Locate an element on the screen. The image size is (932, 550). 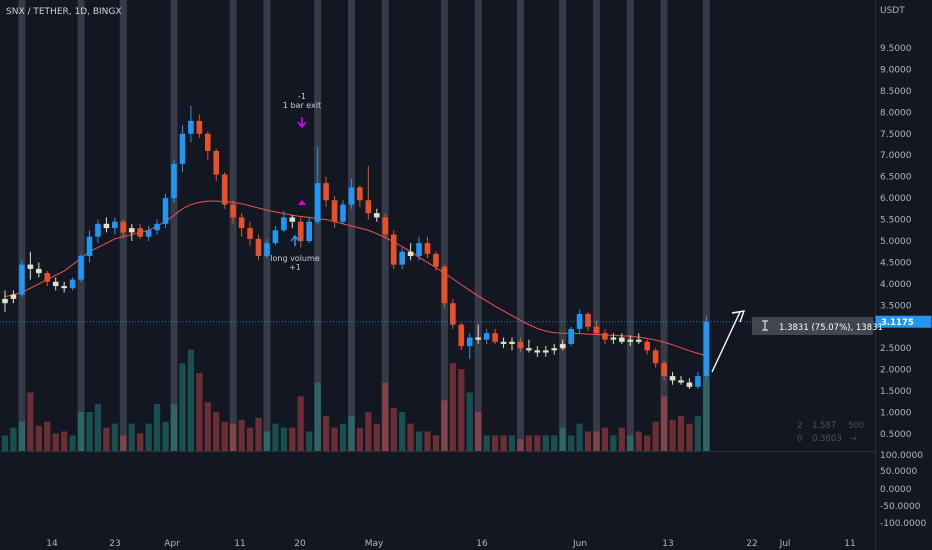
measure-box is located at coordinates (812, 326).